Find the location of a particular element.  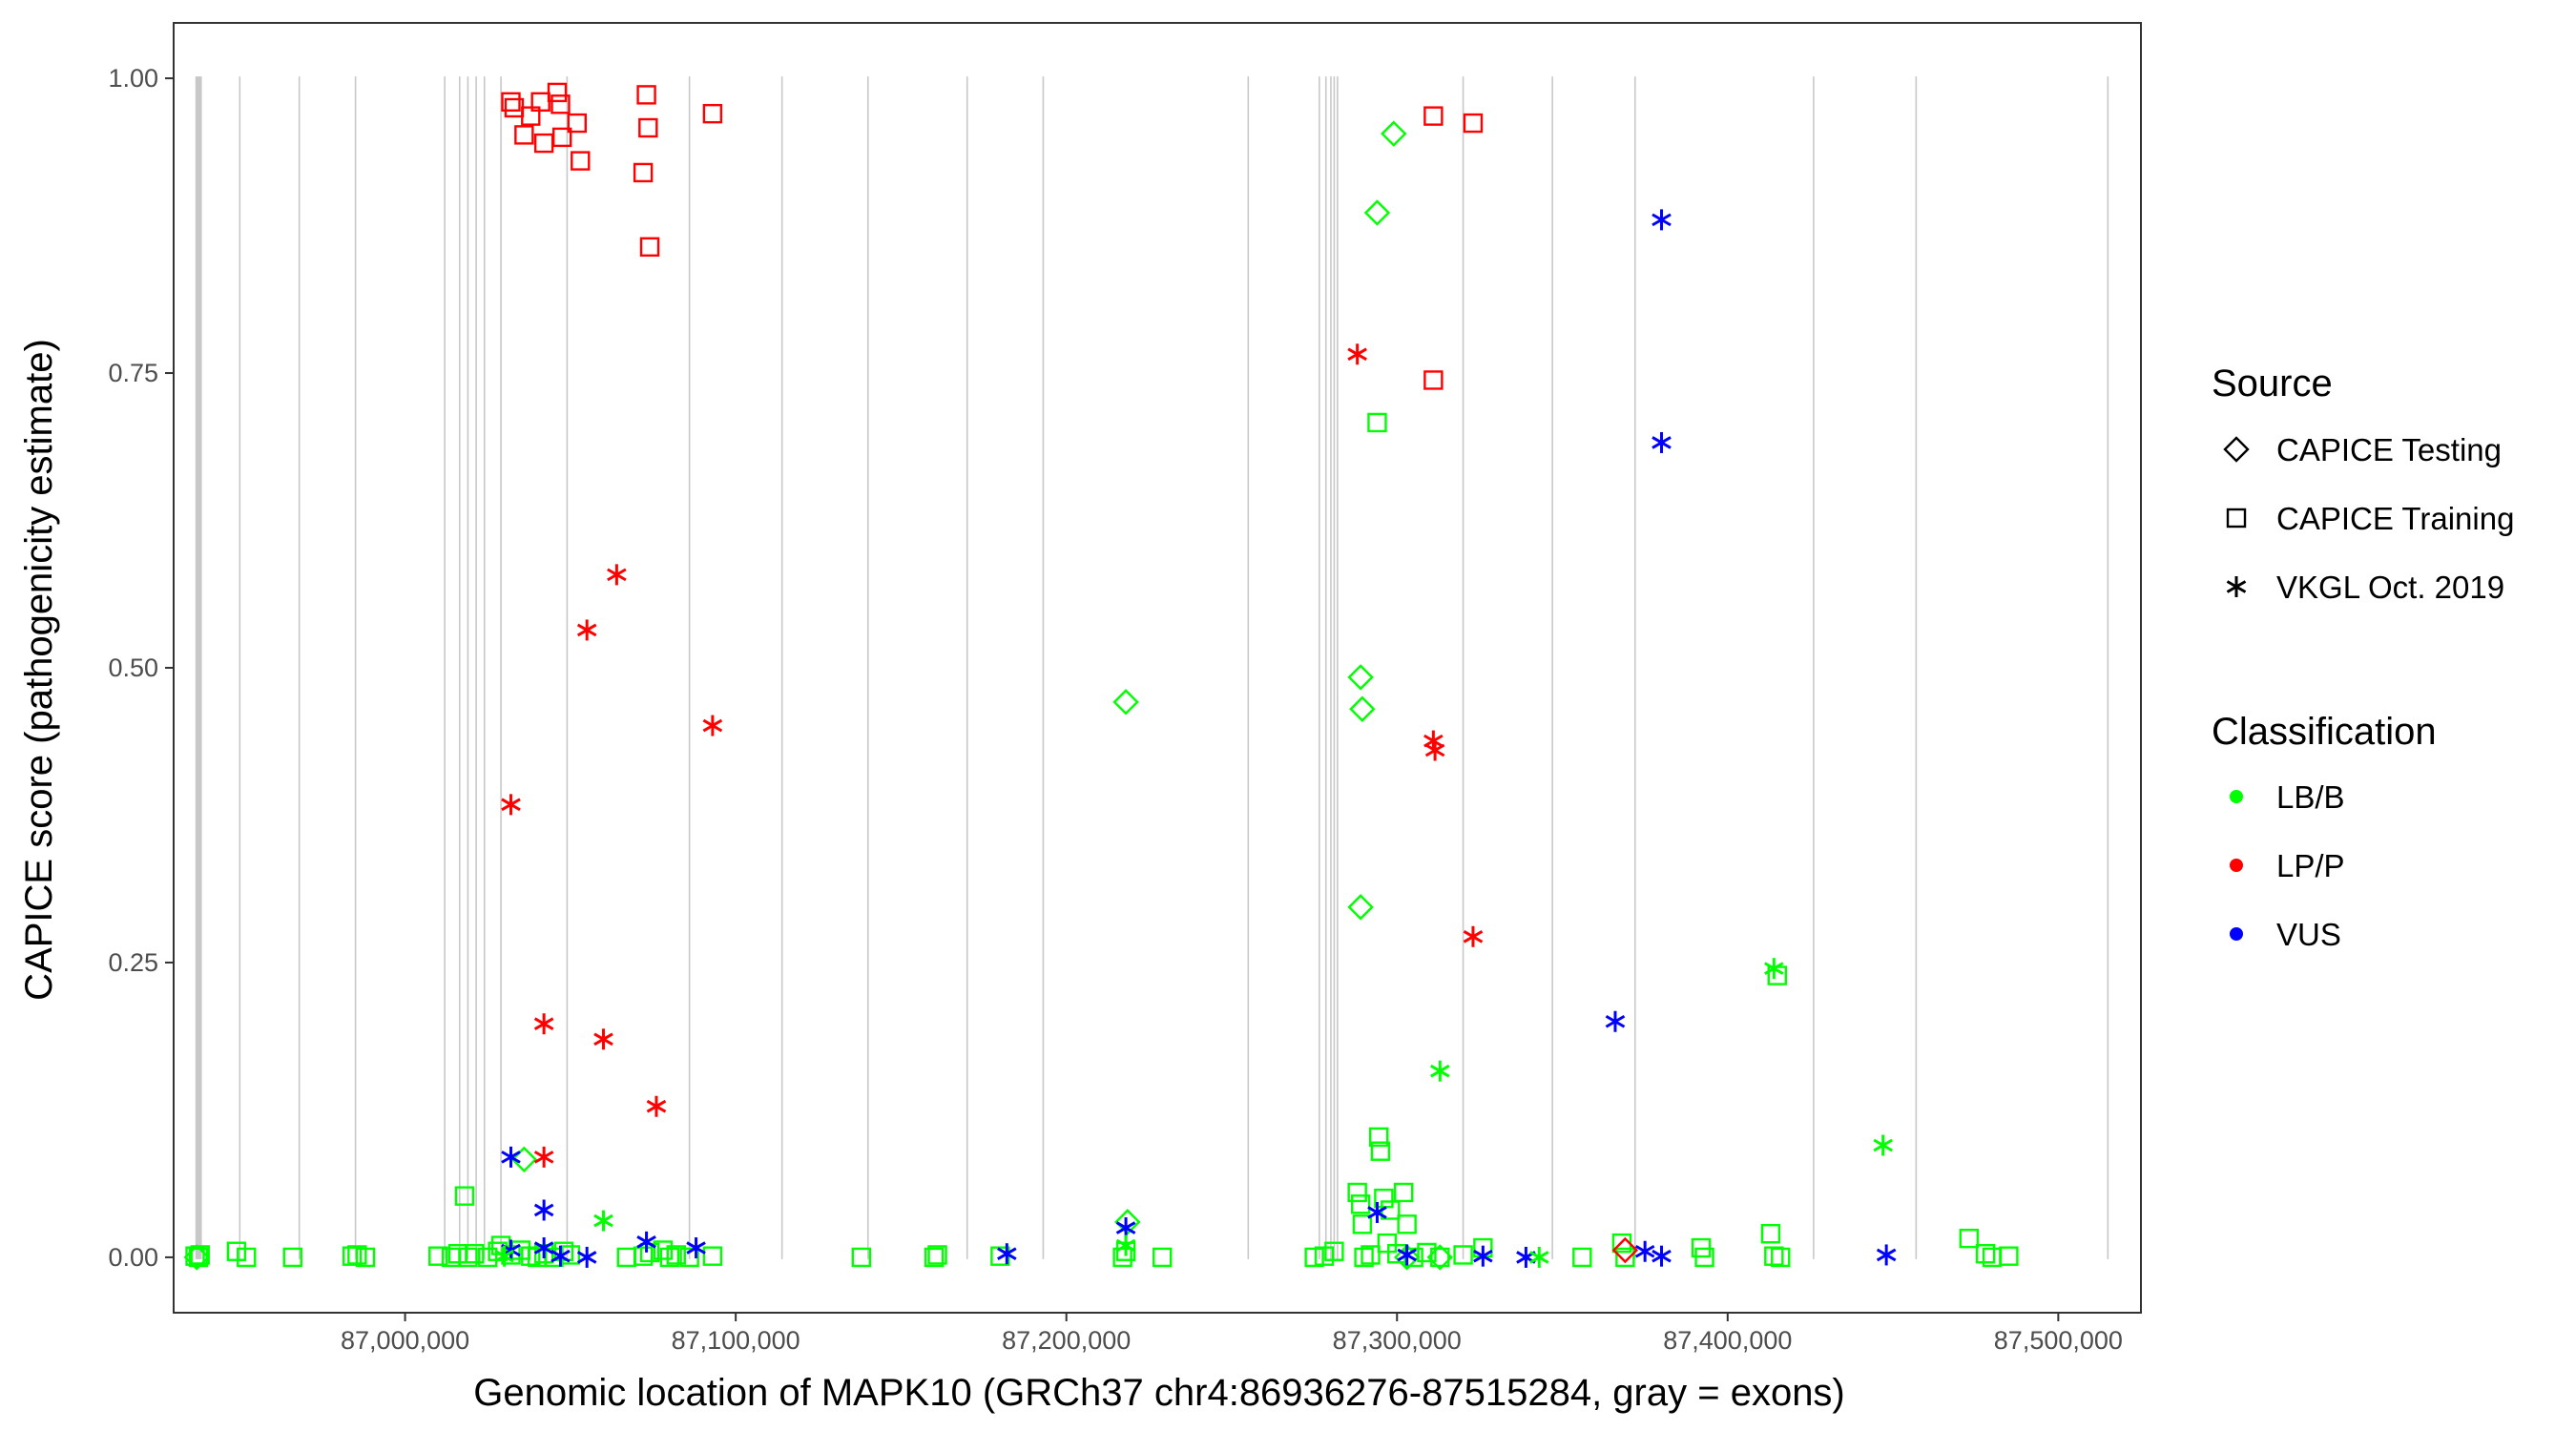

y-tick-label: 0.00 is located at coordinates (133, 1257).